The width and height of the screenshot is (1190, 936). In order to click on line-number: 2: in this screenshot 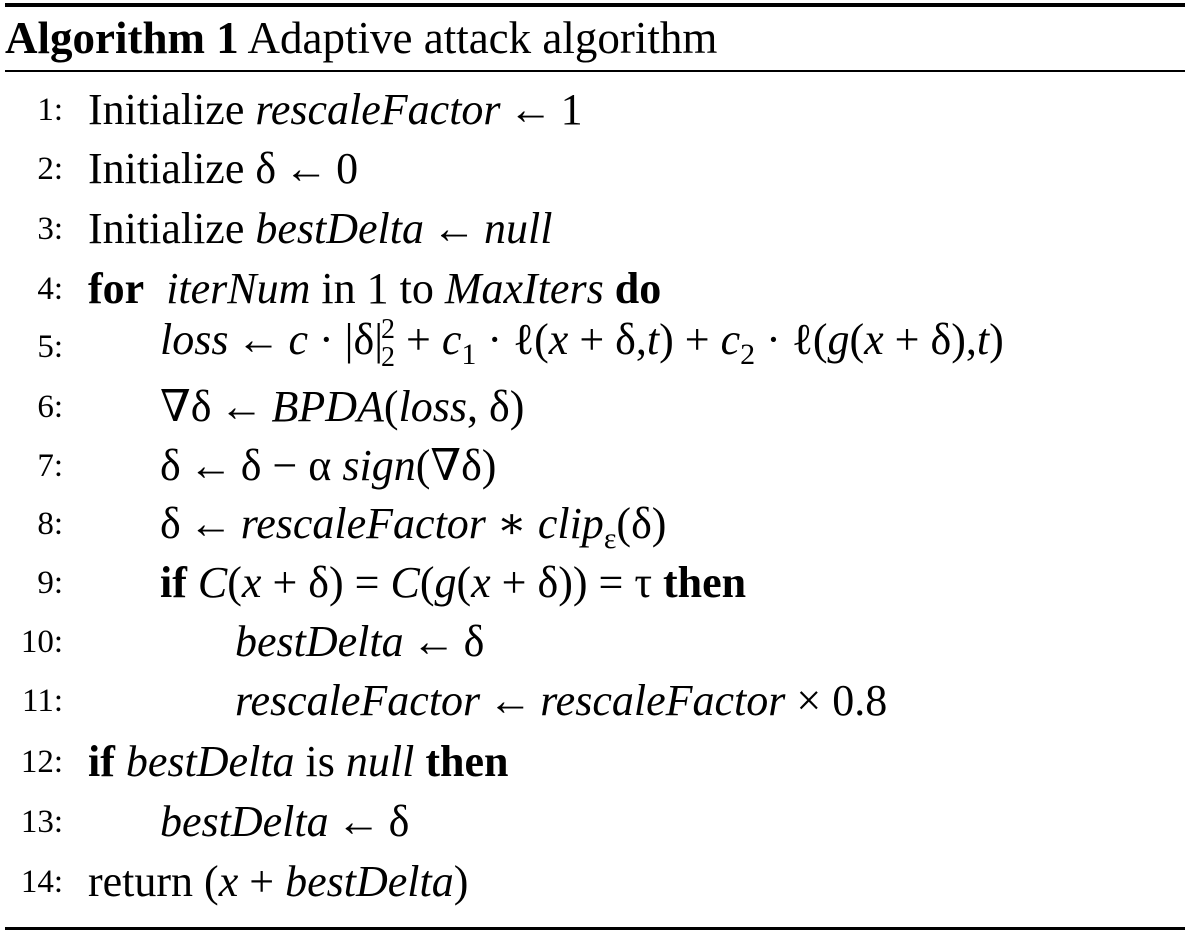, I will do `click(50, 169)`.